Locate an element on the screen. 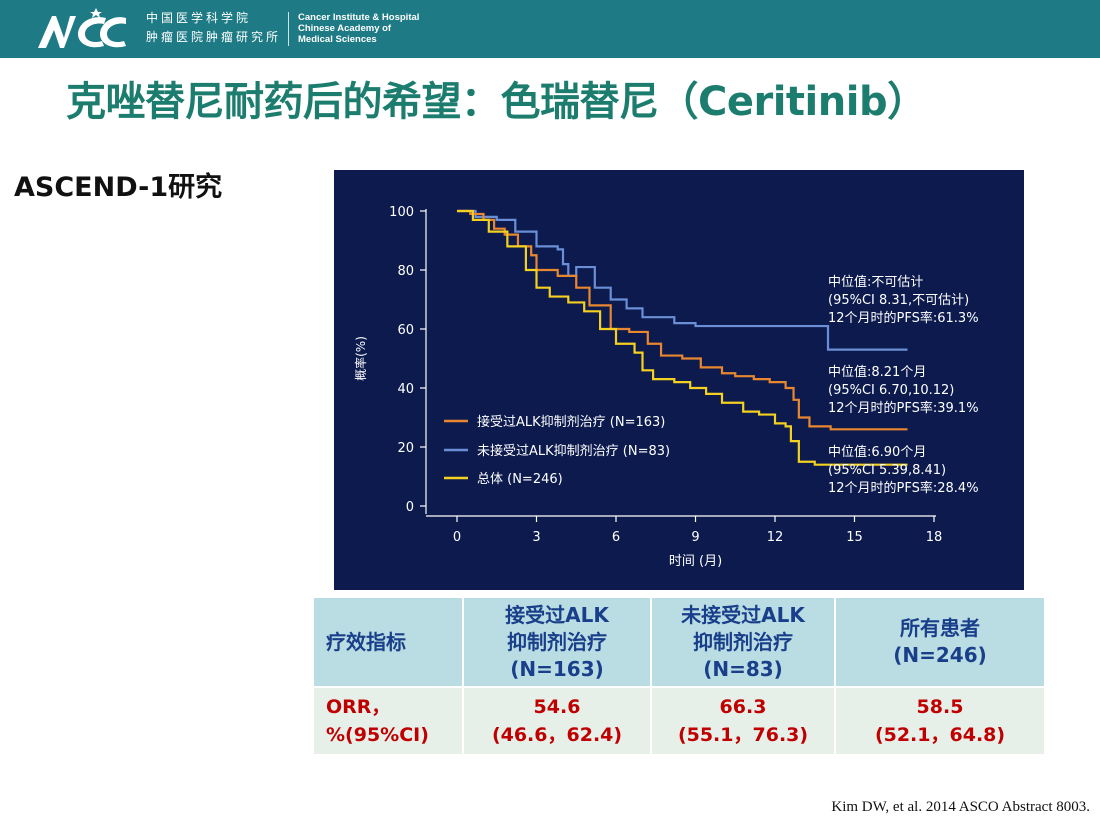  x-tick-label: 0 is located at coordinates (457, 537).